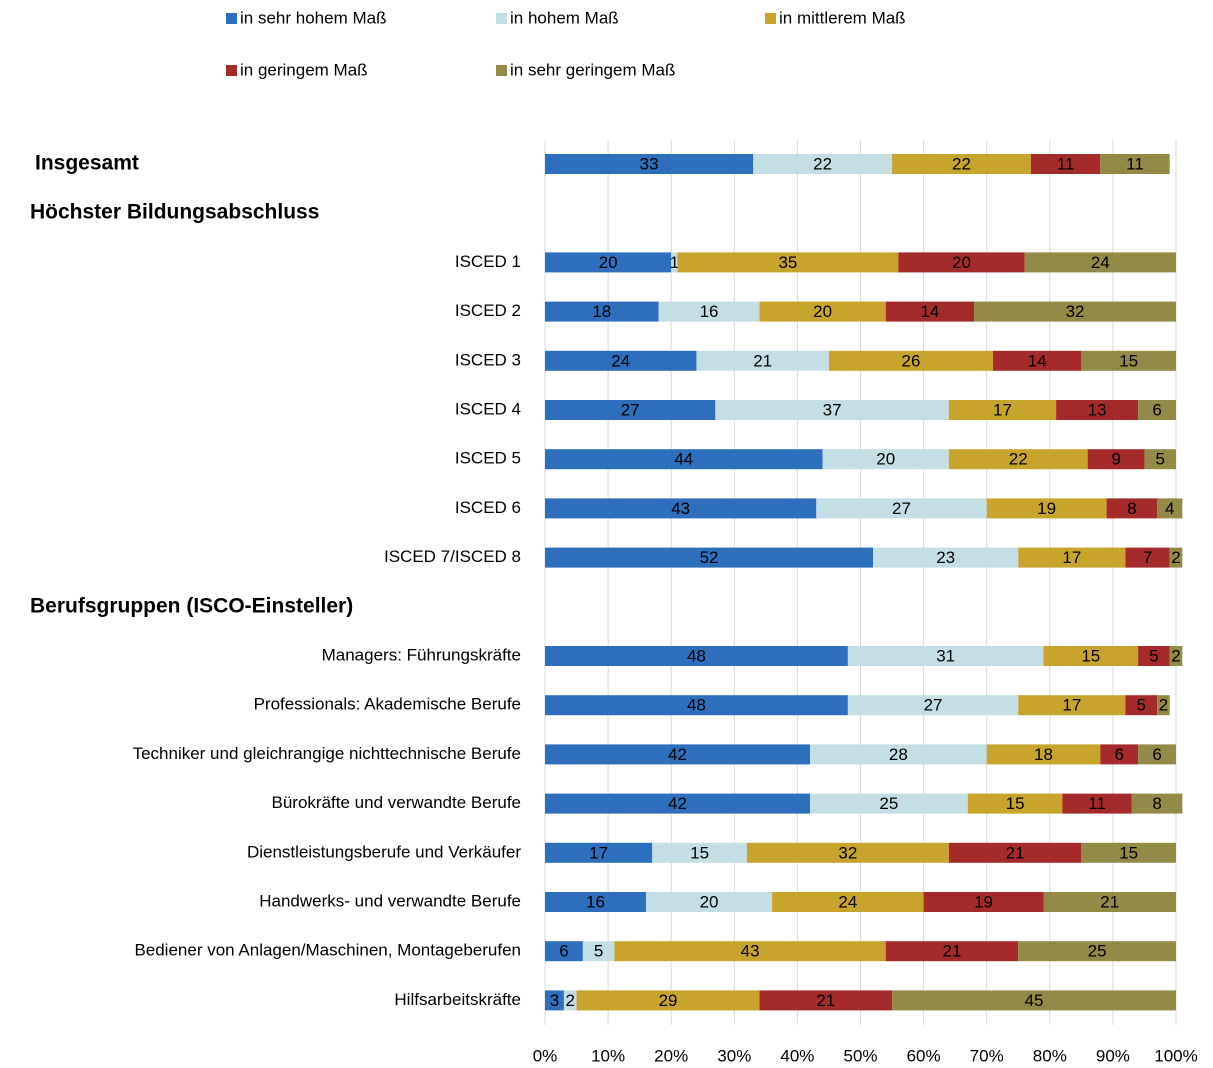  What do you see at coordinates (396, 802) in the screenshot?
I see `y-tick-label: Bürokräfte und verwandte Berufe` at bounding box center [396, 802].